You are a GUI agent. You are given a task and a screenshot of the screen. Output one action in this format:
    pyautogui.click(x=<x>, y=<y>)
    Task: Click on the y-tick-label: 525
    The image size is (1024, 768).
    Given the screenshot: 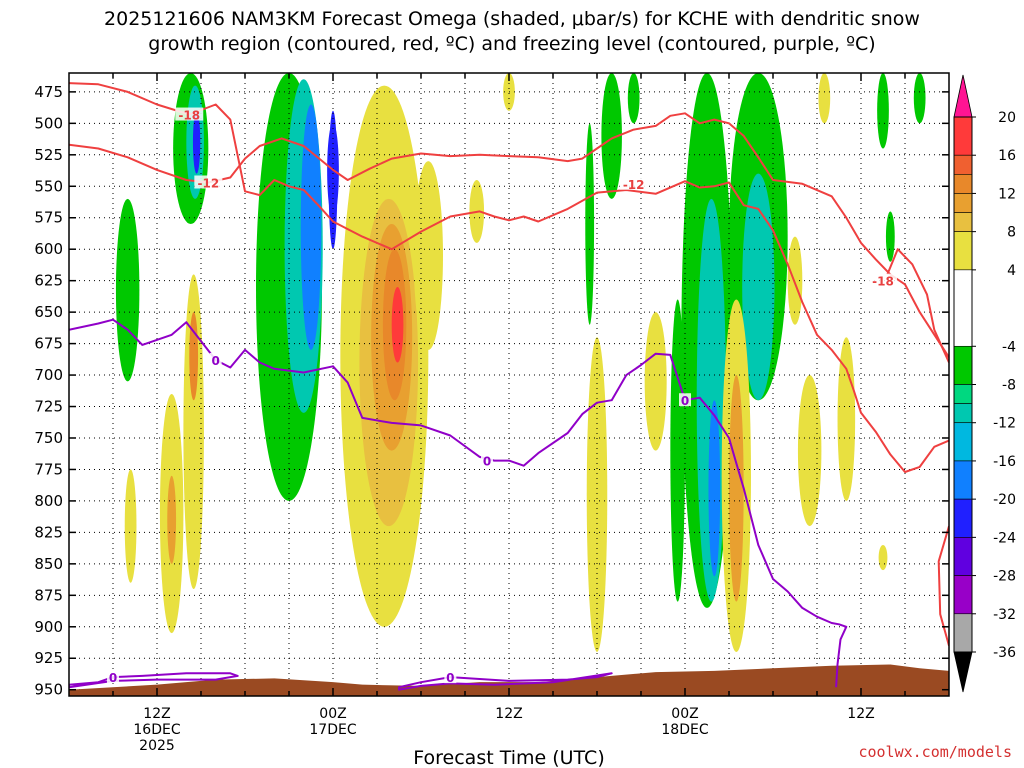 What is the action you would take?
    pyautogui.click(x=48, y=155)
    